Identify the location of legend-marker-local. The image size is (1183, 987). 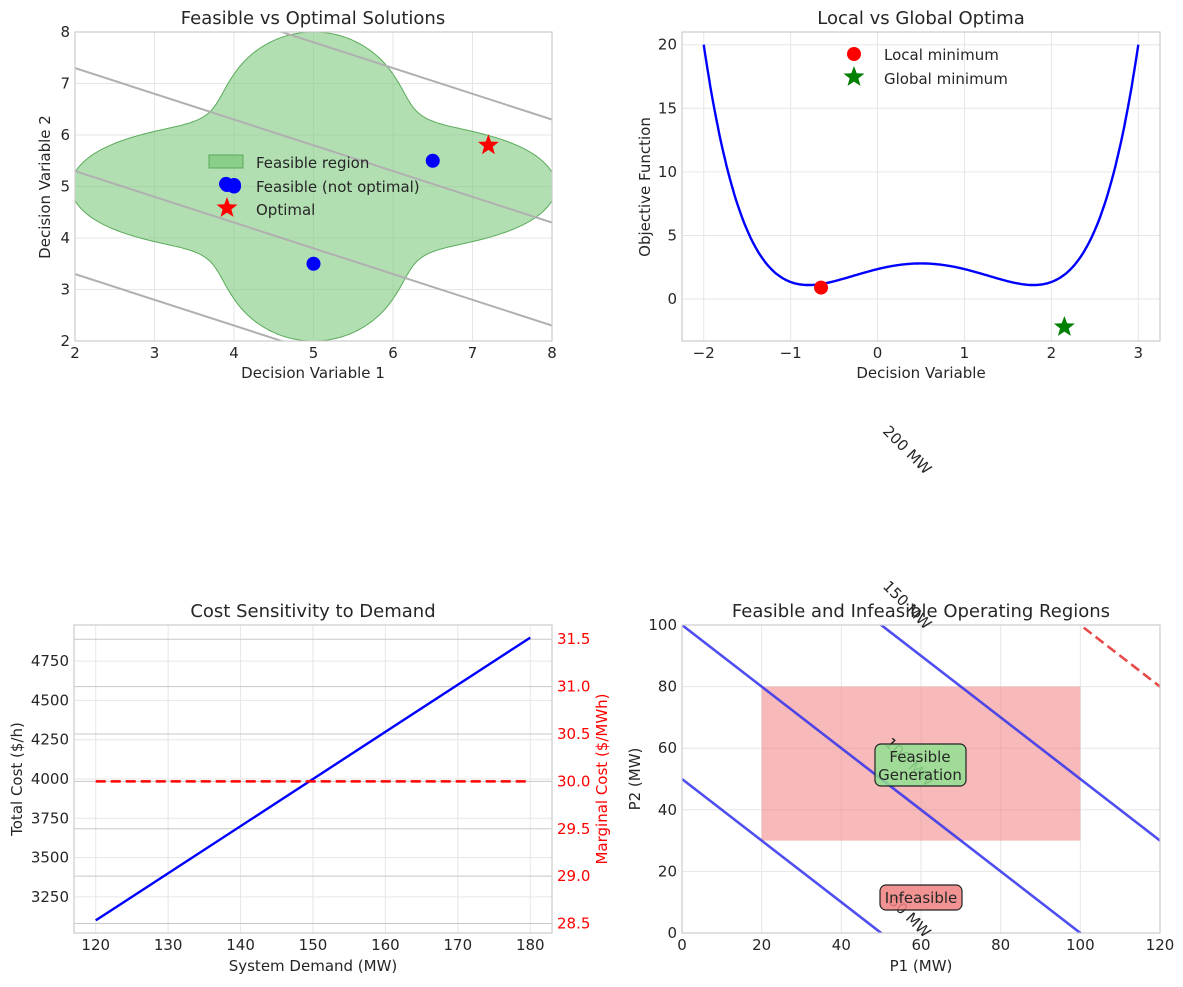
(854, 54).